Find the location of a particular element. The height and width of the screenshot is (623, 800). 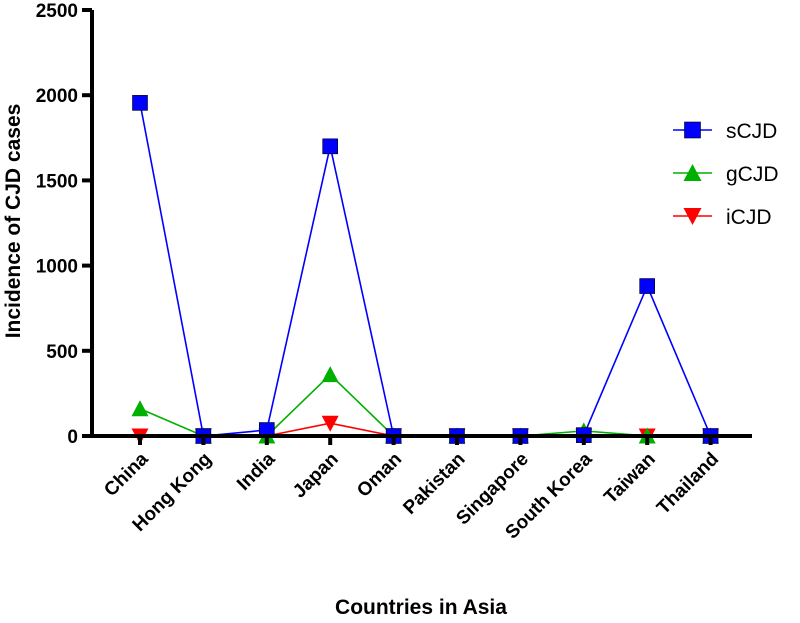

legend-label: gCJD is located at coordinates (752, 174).